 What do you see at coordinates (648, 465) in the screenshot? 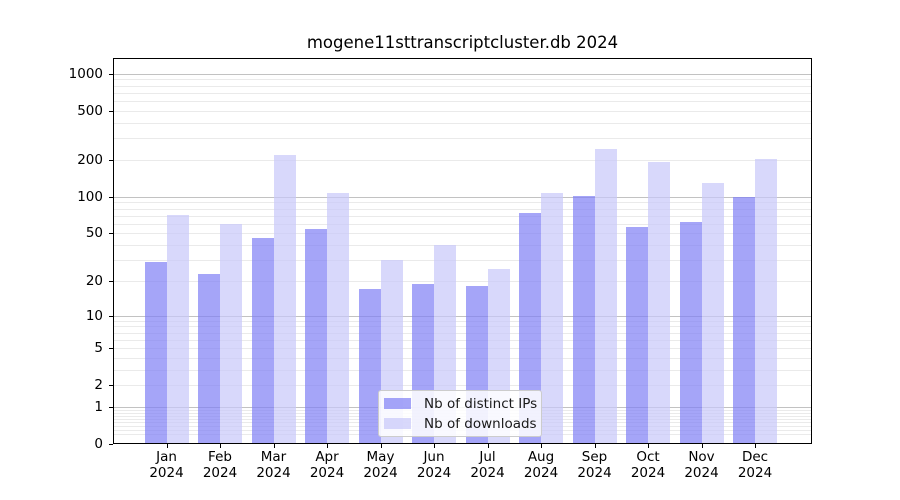
I see `x-tick-label: Oct 2024` at bounding box center [648, 465].